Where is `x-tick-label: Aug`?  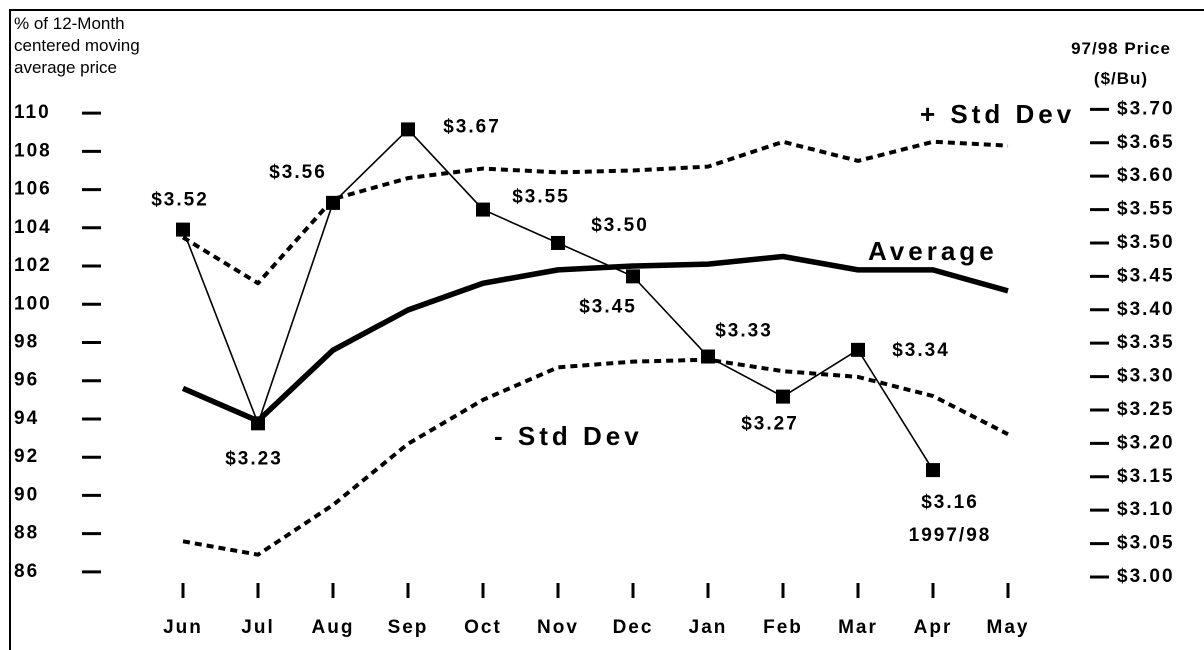
x-tick-label: Aug is located at coordinates (333, 627).